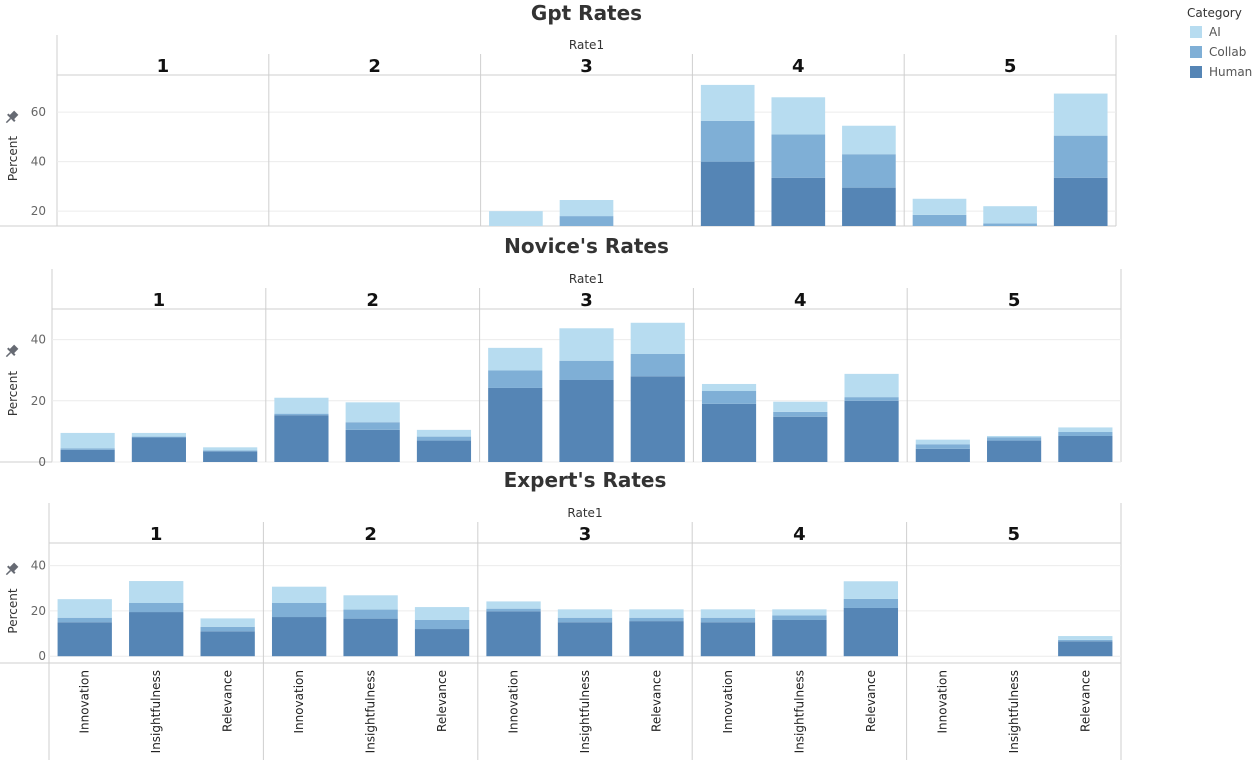 The image size is (1256, 760). What do you see at coordinates (87, 440) in the screenshot?
I see `bar-ai-rate1-innovation` at bounding box center [87, 440].